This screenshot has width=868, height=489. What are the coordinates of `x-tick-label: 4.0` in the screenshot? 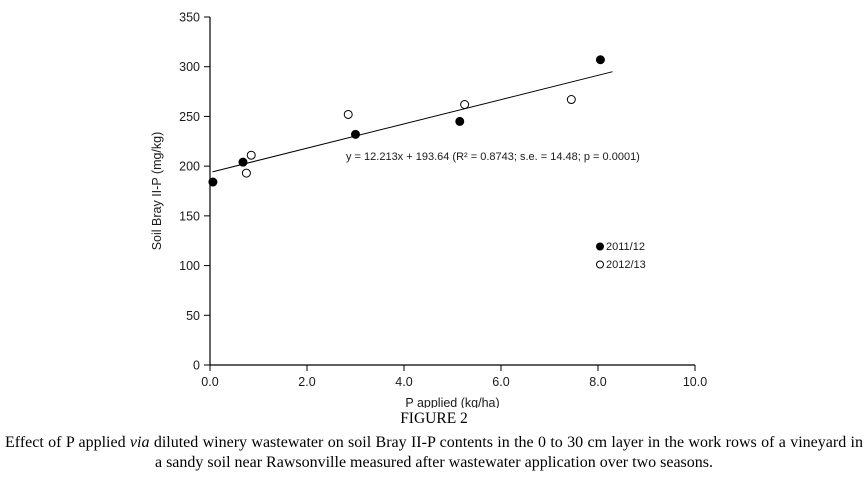 It's located at (403, 382).